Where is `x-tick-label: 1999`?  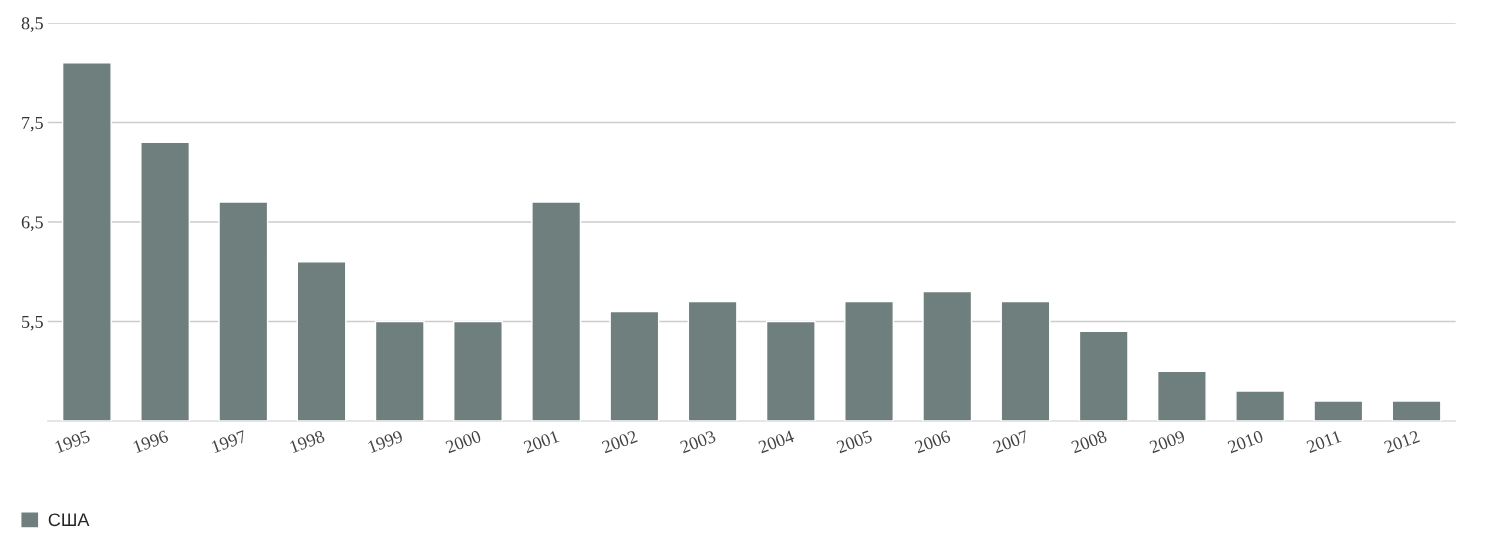 x-tick-label: 1999 is located at coordinates (385, 442).